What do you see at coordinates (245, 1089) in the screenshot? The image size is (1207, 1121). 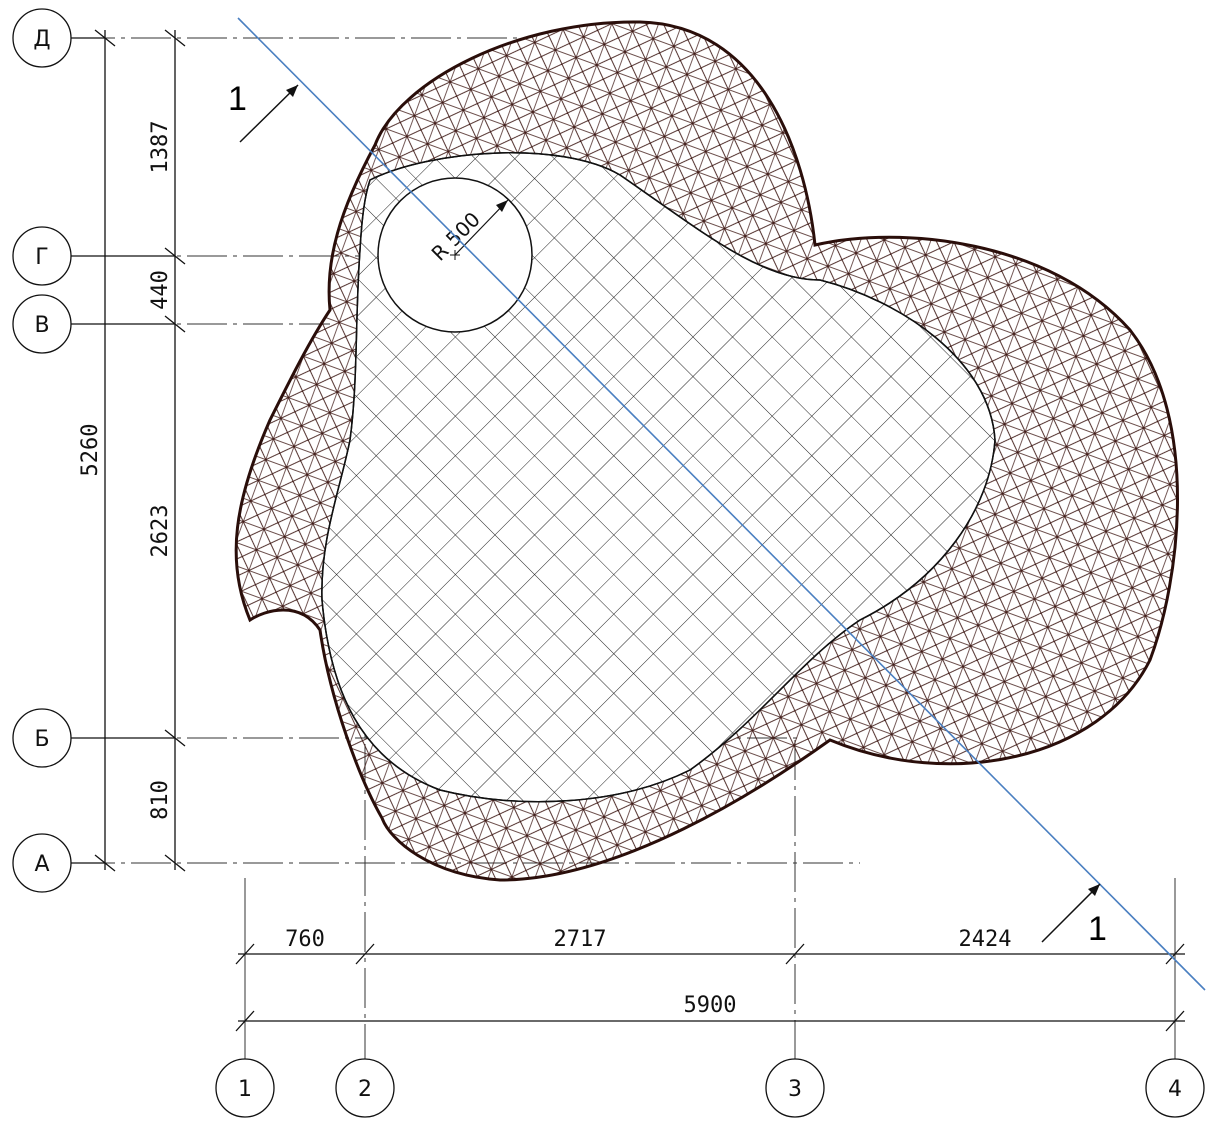 I see `axis-col-1: 1` at bounding box center [245, 1089].